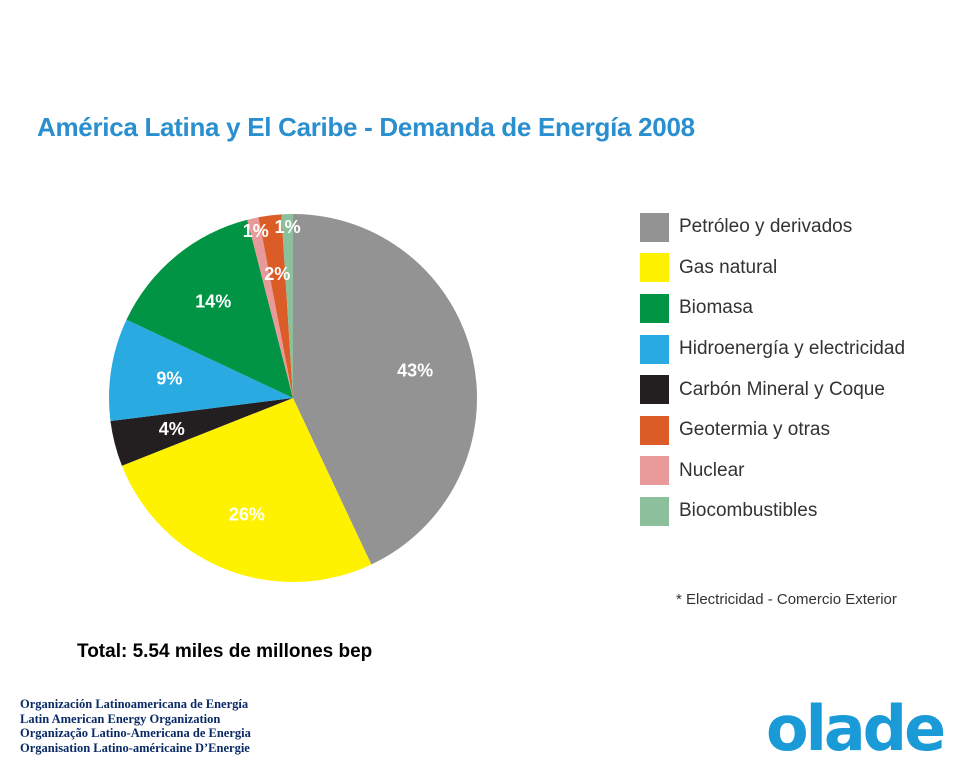  I want to click on pie-slice-nuclear, so click(270, 307).